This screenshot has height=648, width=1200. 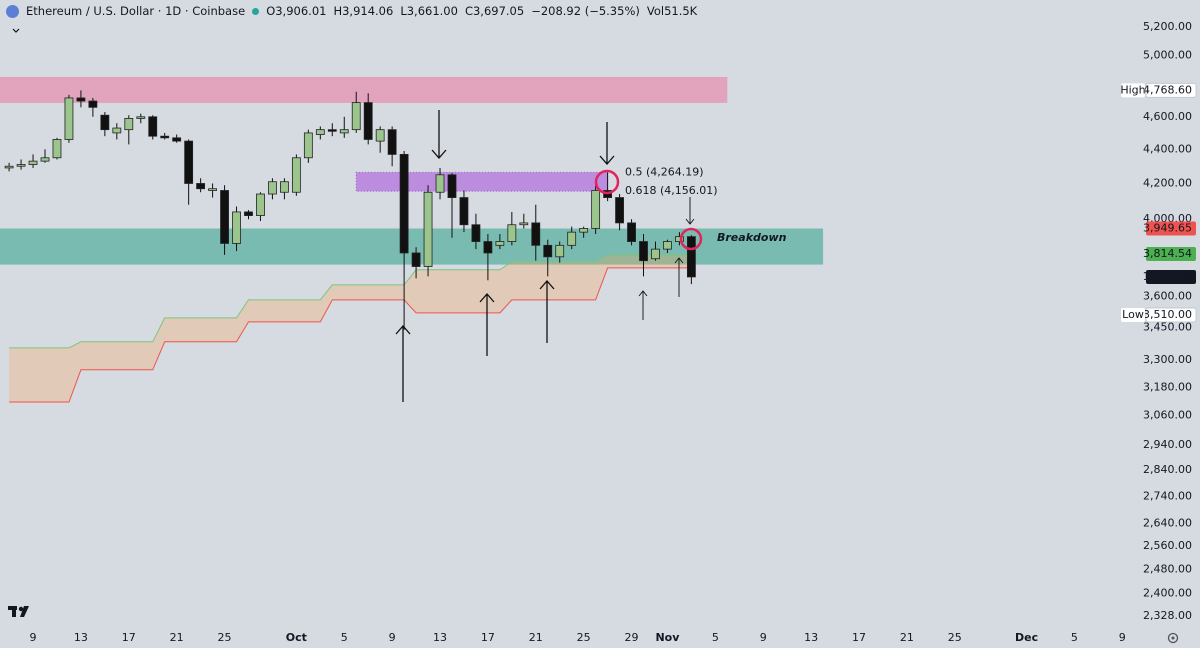 I want to click on countdown-badge, so click(x=1171, y=277).